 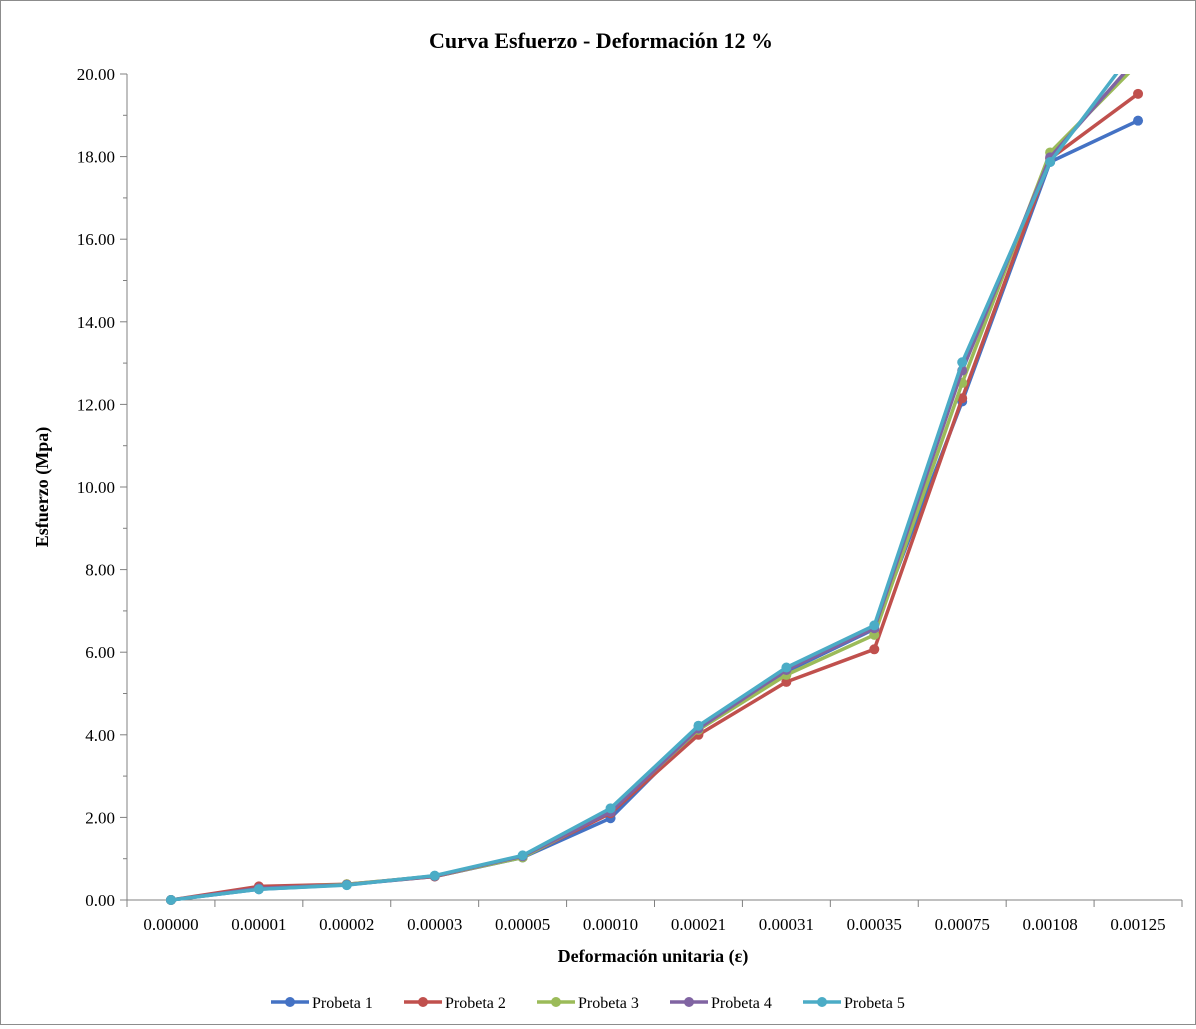 What do you see at coordinates (698, 924) in the screenshot?
I see `x-tick-label: 0.00021` at bounding box center [698, 924].